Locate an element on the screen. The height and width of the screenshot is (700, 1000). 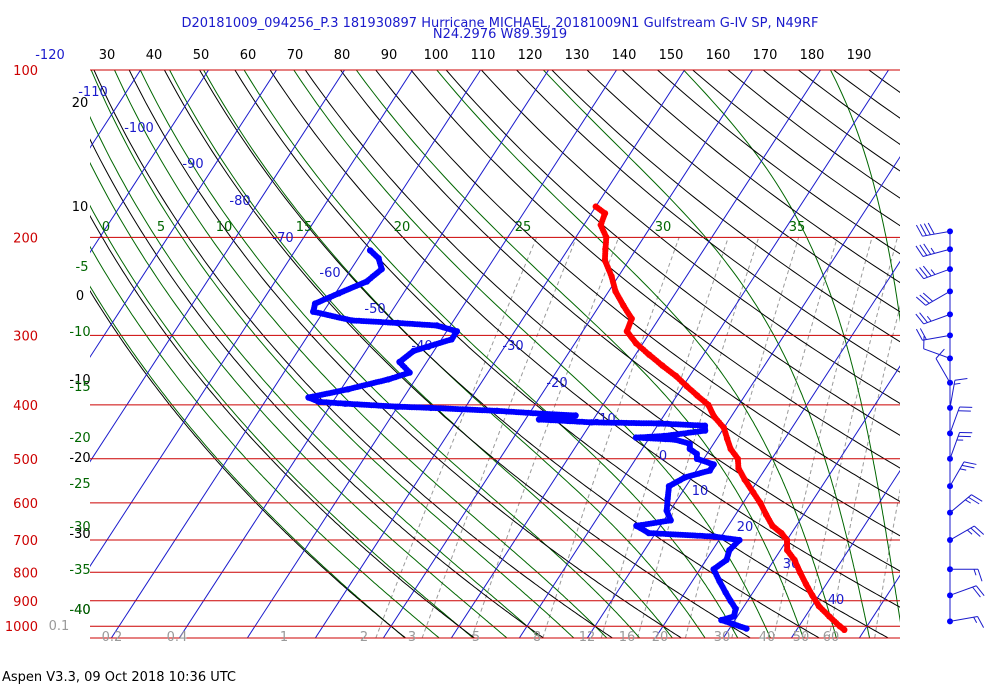
moist-adiabat-label: -5 is located at coordinates (82, 267).